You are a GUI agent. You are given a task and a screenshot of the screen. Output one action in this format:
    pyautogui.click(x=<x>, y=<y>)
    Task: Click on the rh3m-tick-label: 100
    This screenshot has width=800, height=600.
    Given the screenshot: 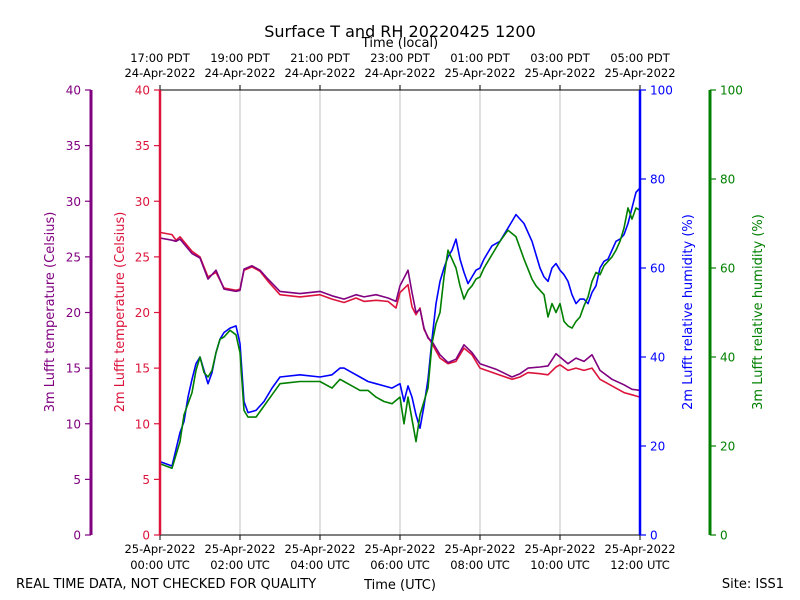 What is the action you would take?
    pyautogui.click(x=731, y=91)
    